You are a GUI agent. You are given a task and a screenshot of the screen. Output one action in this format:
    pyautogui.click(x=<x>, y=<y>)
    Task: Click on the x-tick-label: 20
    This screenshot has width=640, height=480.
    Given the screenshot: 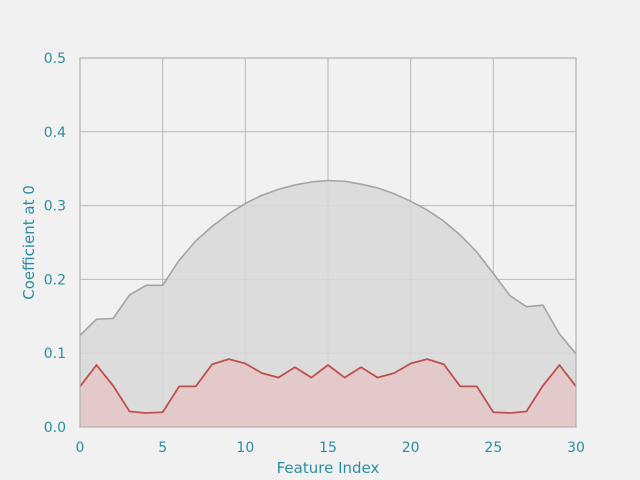 What is the action you would take?
    pyautogui.click(x=411, y=448)
    